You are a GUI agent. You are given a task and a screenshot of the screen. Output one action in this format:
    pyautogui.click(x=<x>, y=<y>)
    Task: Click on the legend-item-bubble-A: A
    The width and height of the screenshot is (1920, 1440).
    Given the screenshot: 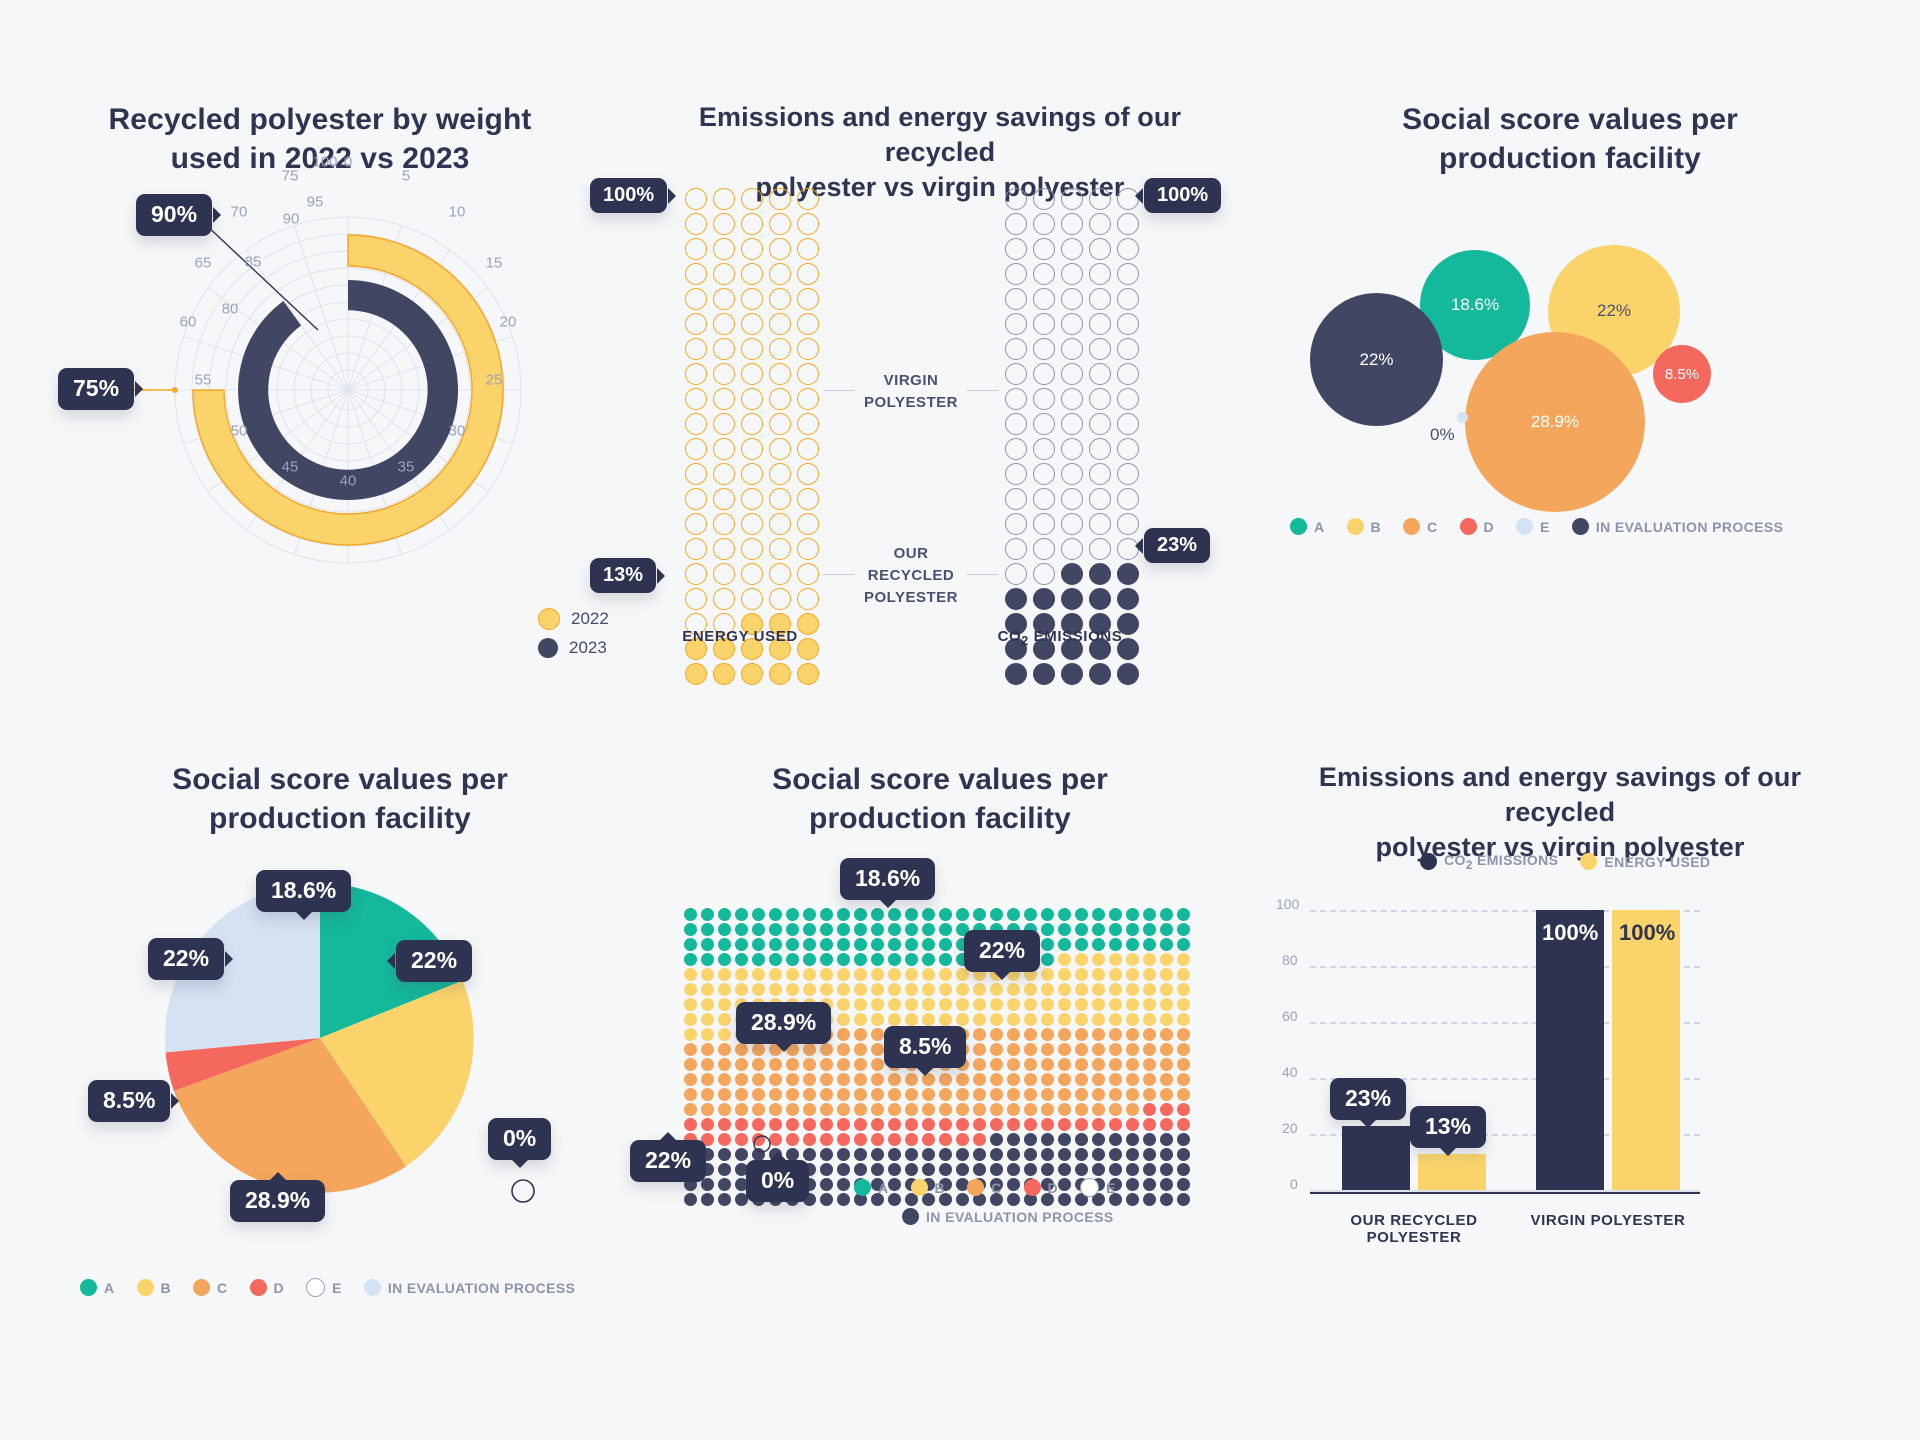 What is the action you would take?
    pyautogui.click(x=1307, y=526)
    